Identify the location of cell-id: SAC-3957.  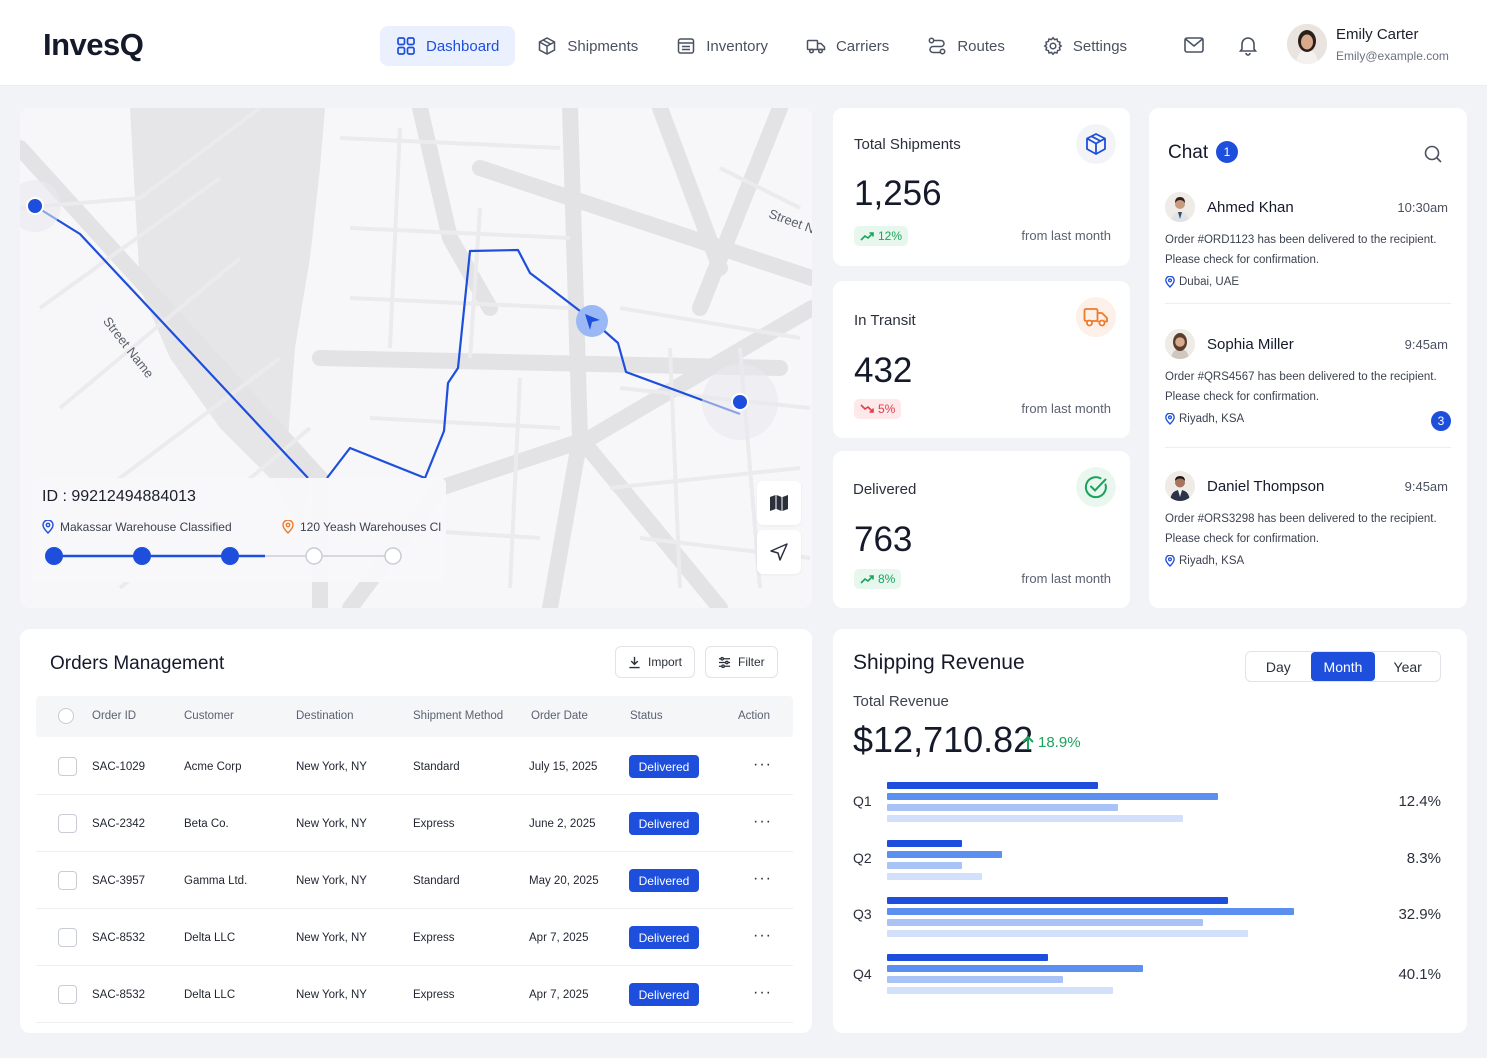
(119, 881).